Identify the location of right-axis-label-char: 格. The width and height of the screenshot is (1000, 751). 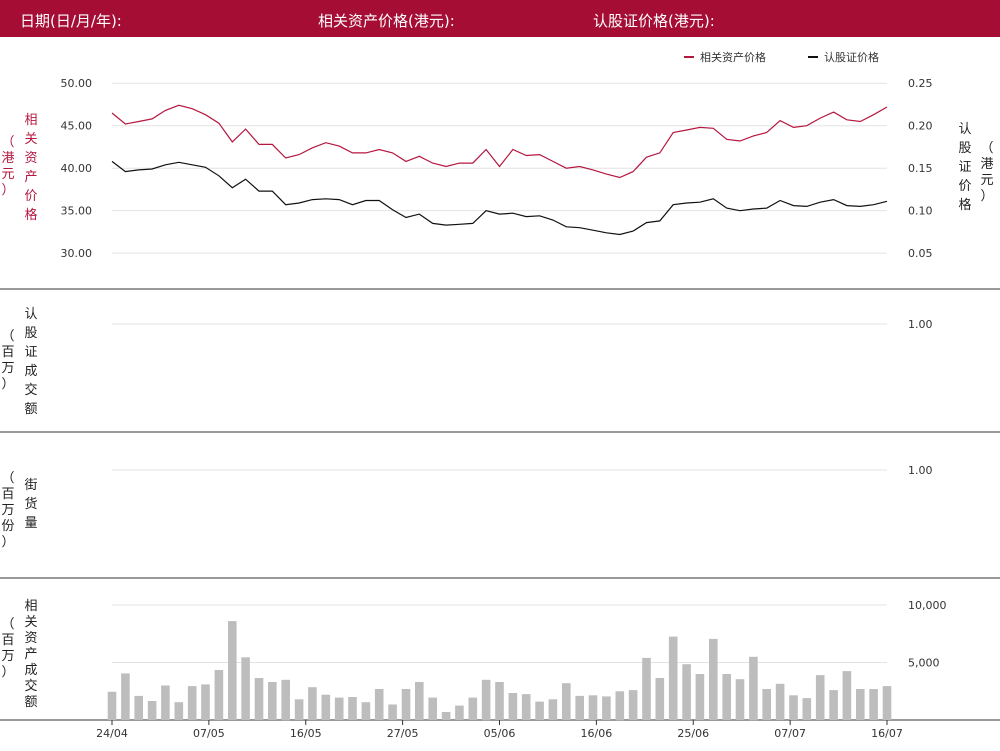
(964, 205).